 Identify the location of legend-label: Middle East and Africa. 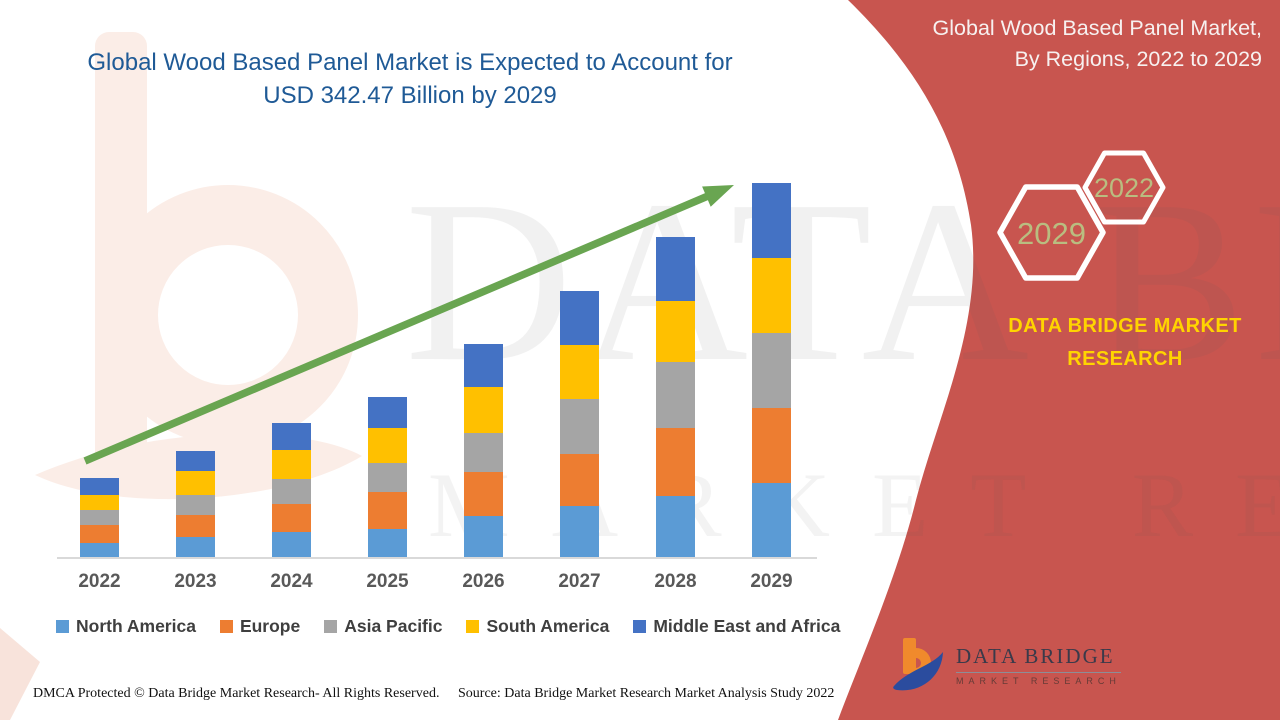
(747, 626).